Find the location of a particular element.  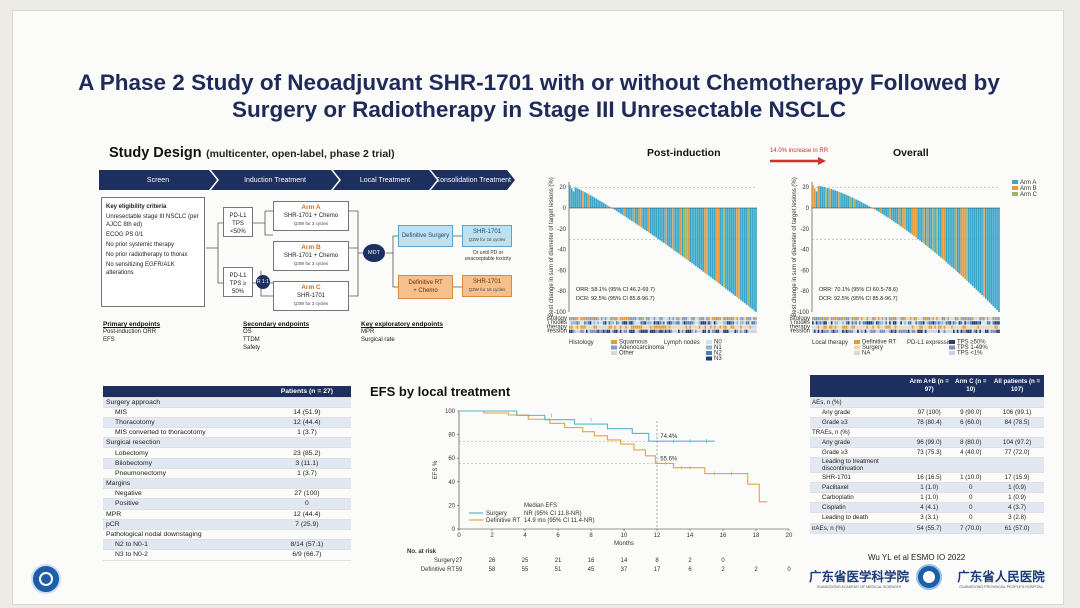

consol-rt-sched: Q3W for 16 cycles is located at coordinates (487, 289).